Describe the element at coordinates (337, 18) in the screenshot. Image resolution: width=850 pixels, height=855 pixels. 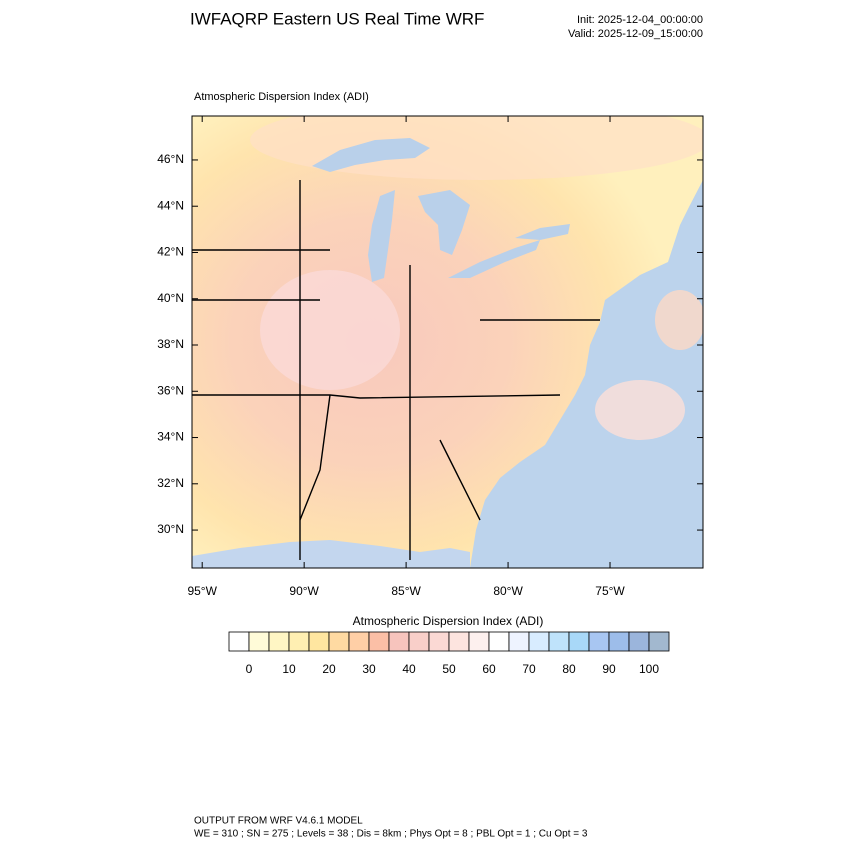
I see `title: IWFAQRP Eastern US Real Time WRF` at that location.